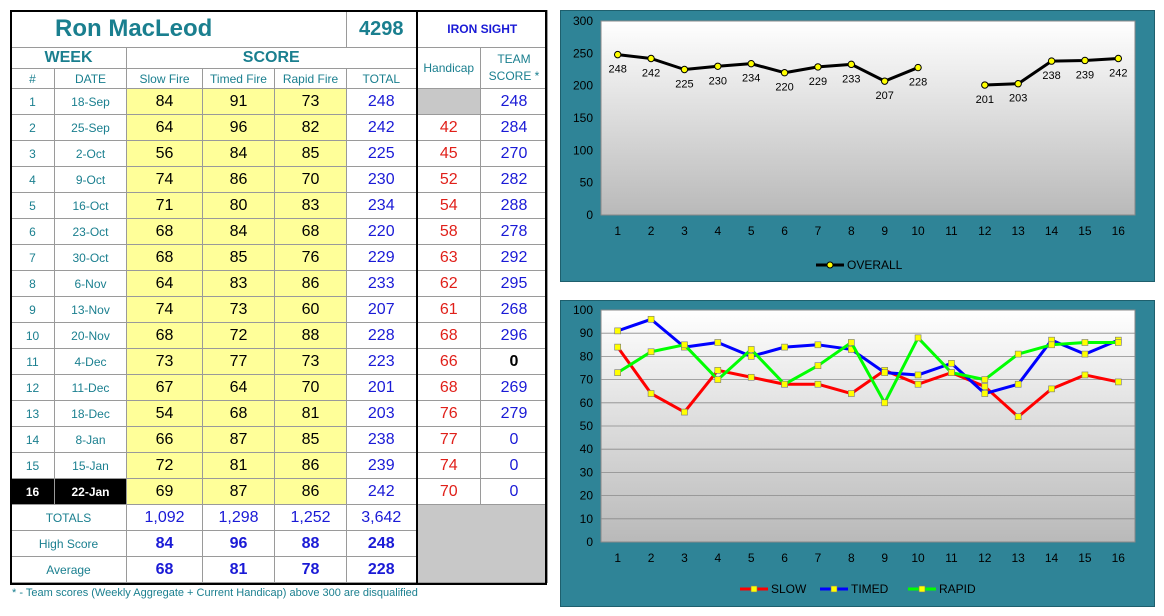 The height and width of the screenshot is (616, 1164). Describe the element at coordinates (90, 257) in the screenshot. I see `week-date: 30-Oct` at that location.